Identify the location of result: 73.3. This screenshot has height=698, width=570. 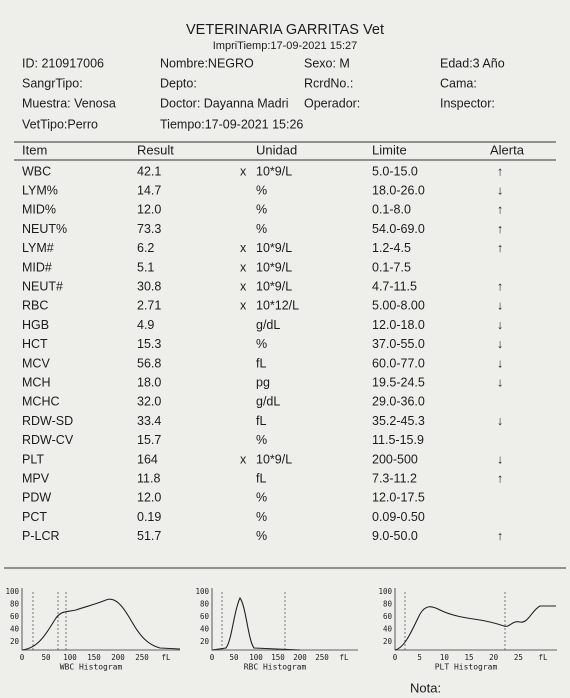
(149, 229).